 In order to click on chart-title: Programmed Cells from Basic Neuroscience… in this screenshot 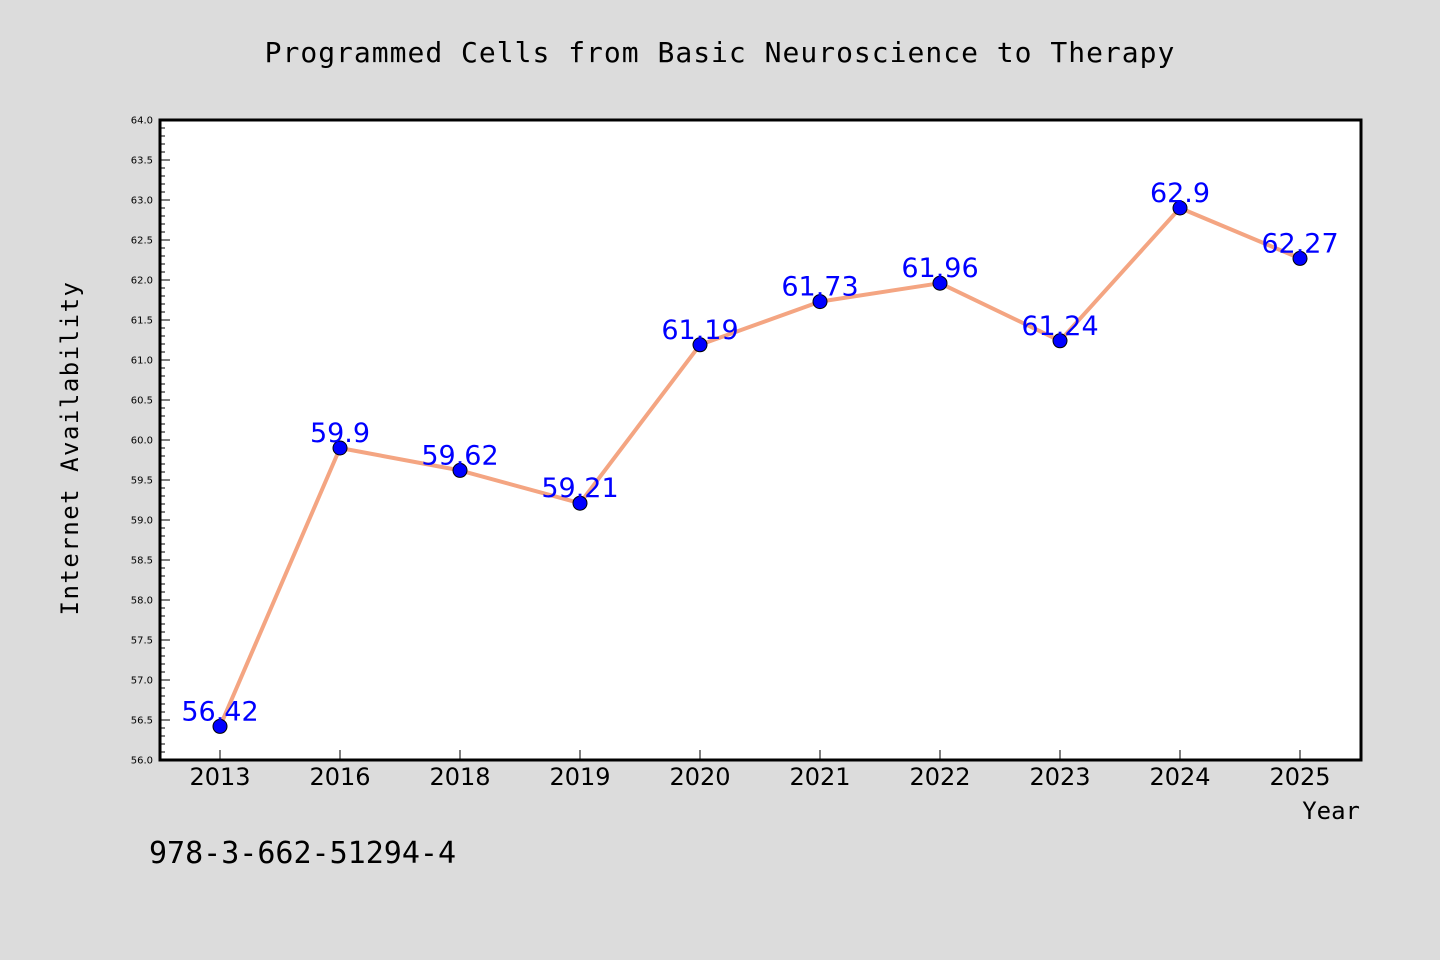, I will do `click(720, 52)`.